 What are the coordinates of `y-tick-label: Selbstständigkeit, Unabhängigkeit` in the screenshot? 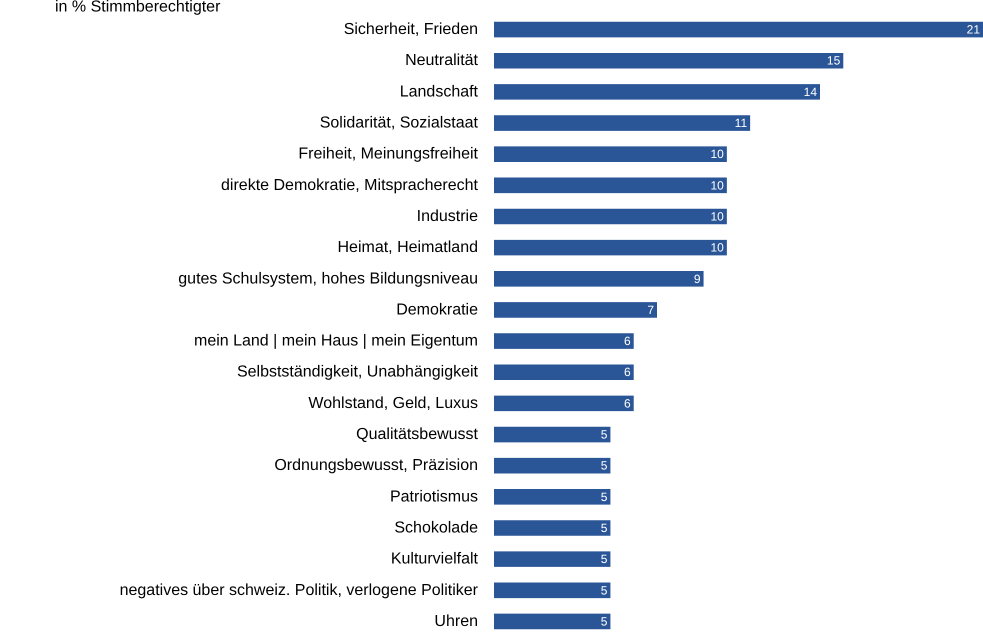 It's located at (357, 372).